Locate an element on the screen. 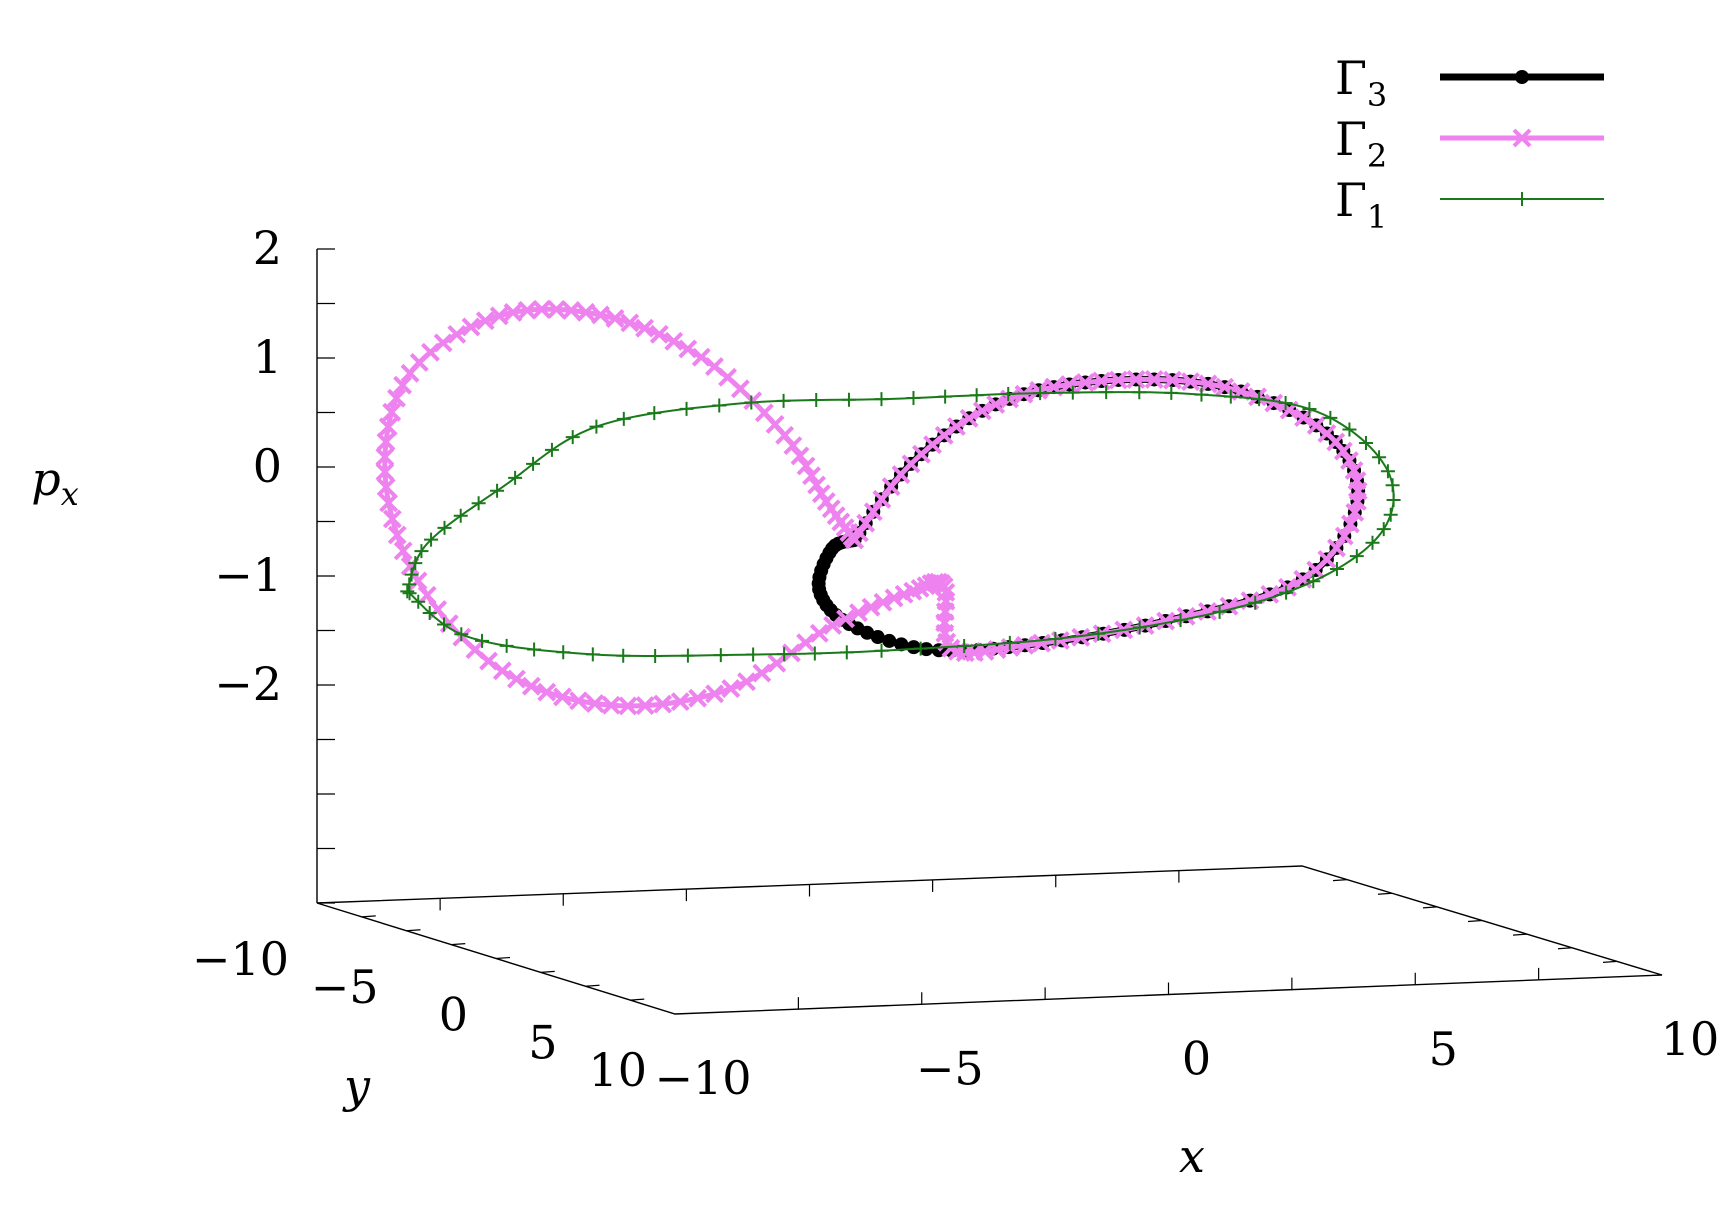 Image resolution: width=1728 pixels, height=1208 pixels. y-tick-label: 5 is located at coordinates (542, 1042).